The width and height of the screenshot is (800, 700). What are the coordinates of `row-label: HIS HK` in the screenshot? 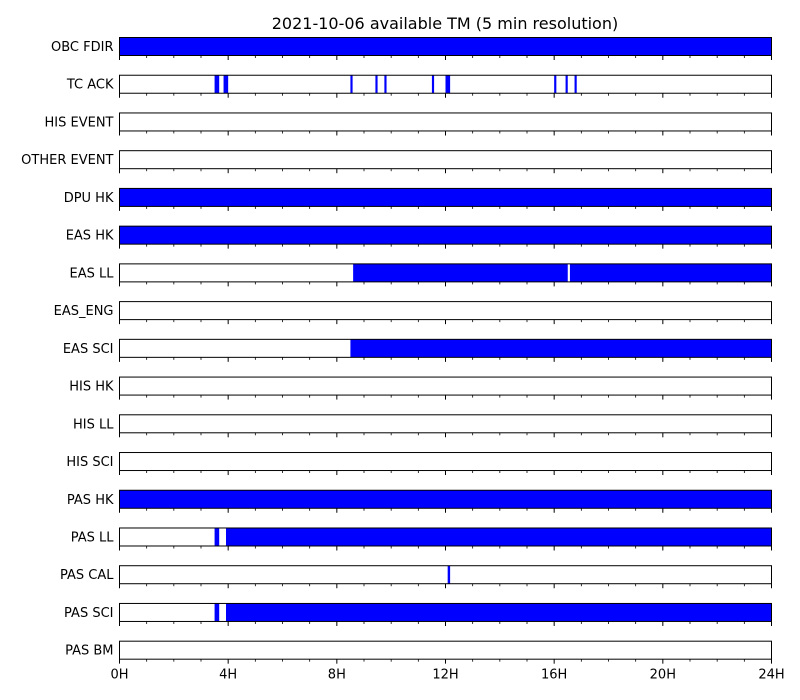 It's located at (91, 387).